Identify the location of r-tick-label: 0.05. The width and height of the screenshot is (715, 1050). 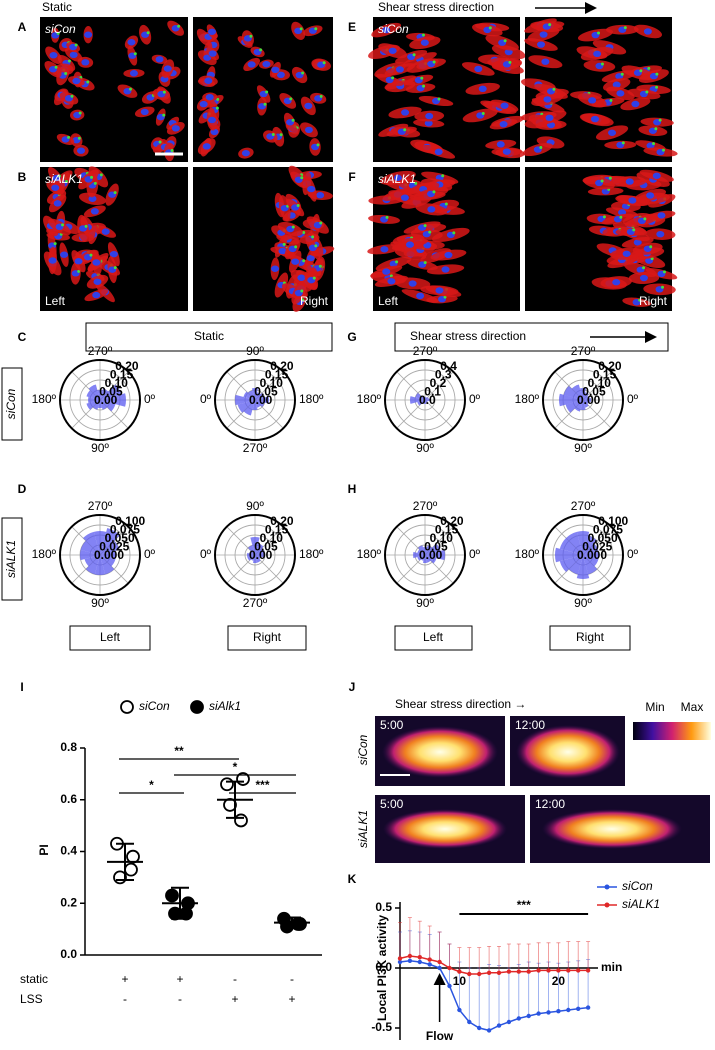
(436, 547).